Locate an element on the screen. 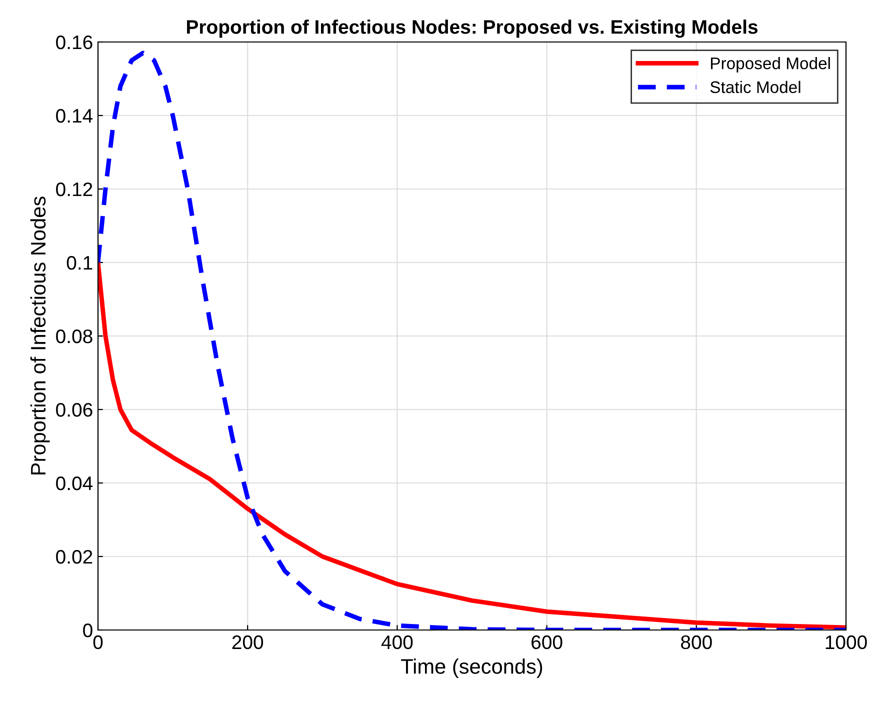 This screenshot has width=872, height=701. x-tick-label: 400 is located at coordinates (397, 642).